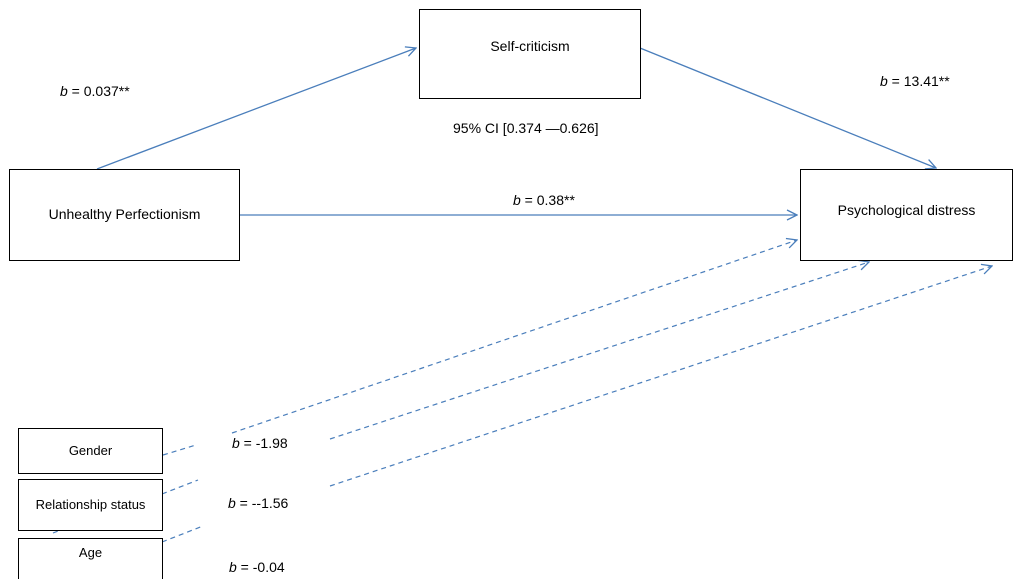 This screenshot has width=1020, height=579. What do you see at coordinates (884, 81) in the screenshot?
I see `b-path-b-symbol: b` at bounding box center [884, 81].